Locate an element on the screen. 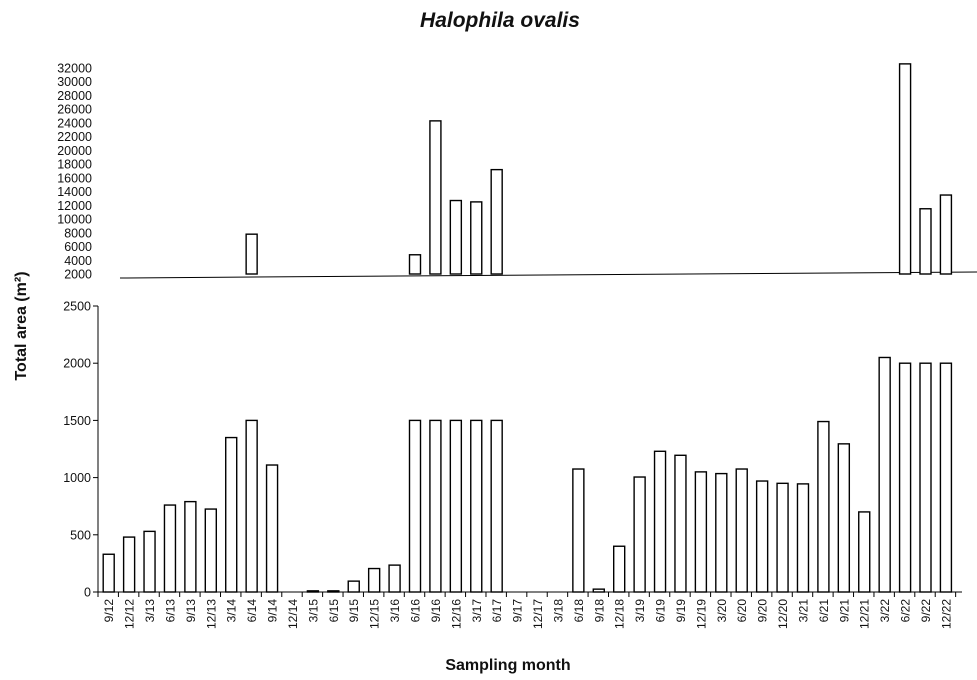 The height and width of the screenshot is (680, 977). x-tick-label: 12/20 is located at coordinates (783, 614).